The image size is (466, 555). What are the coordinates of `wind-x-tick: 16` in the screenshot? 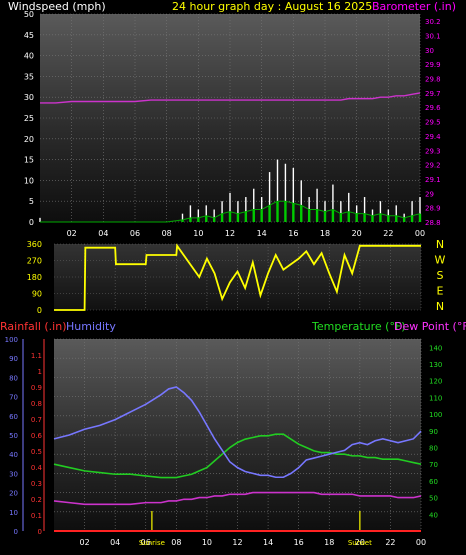 It's located at (293, 233).